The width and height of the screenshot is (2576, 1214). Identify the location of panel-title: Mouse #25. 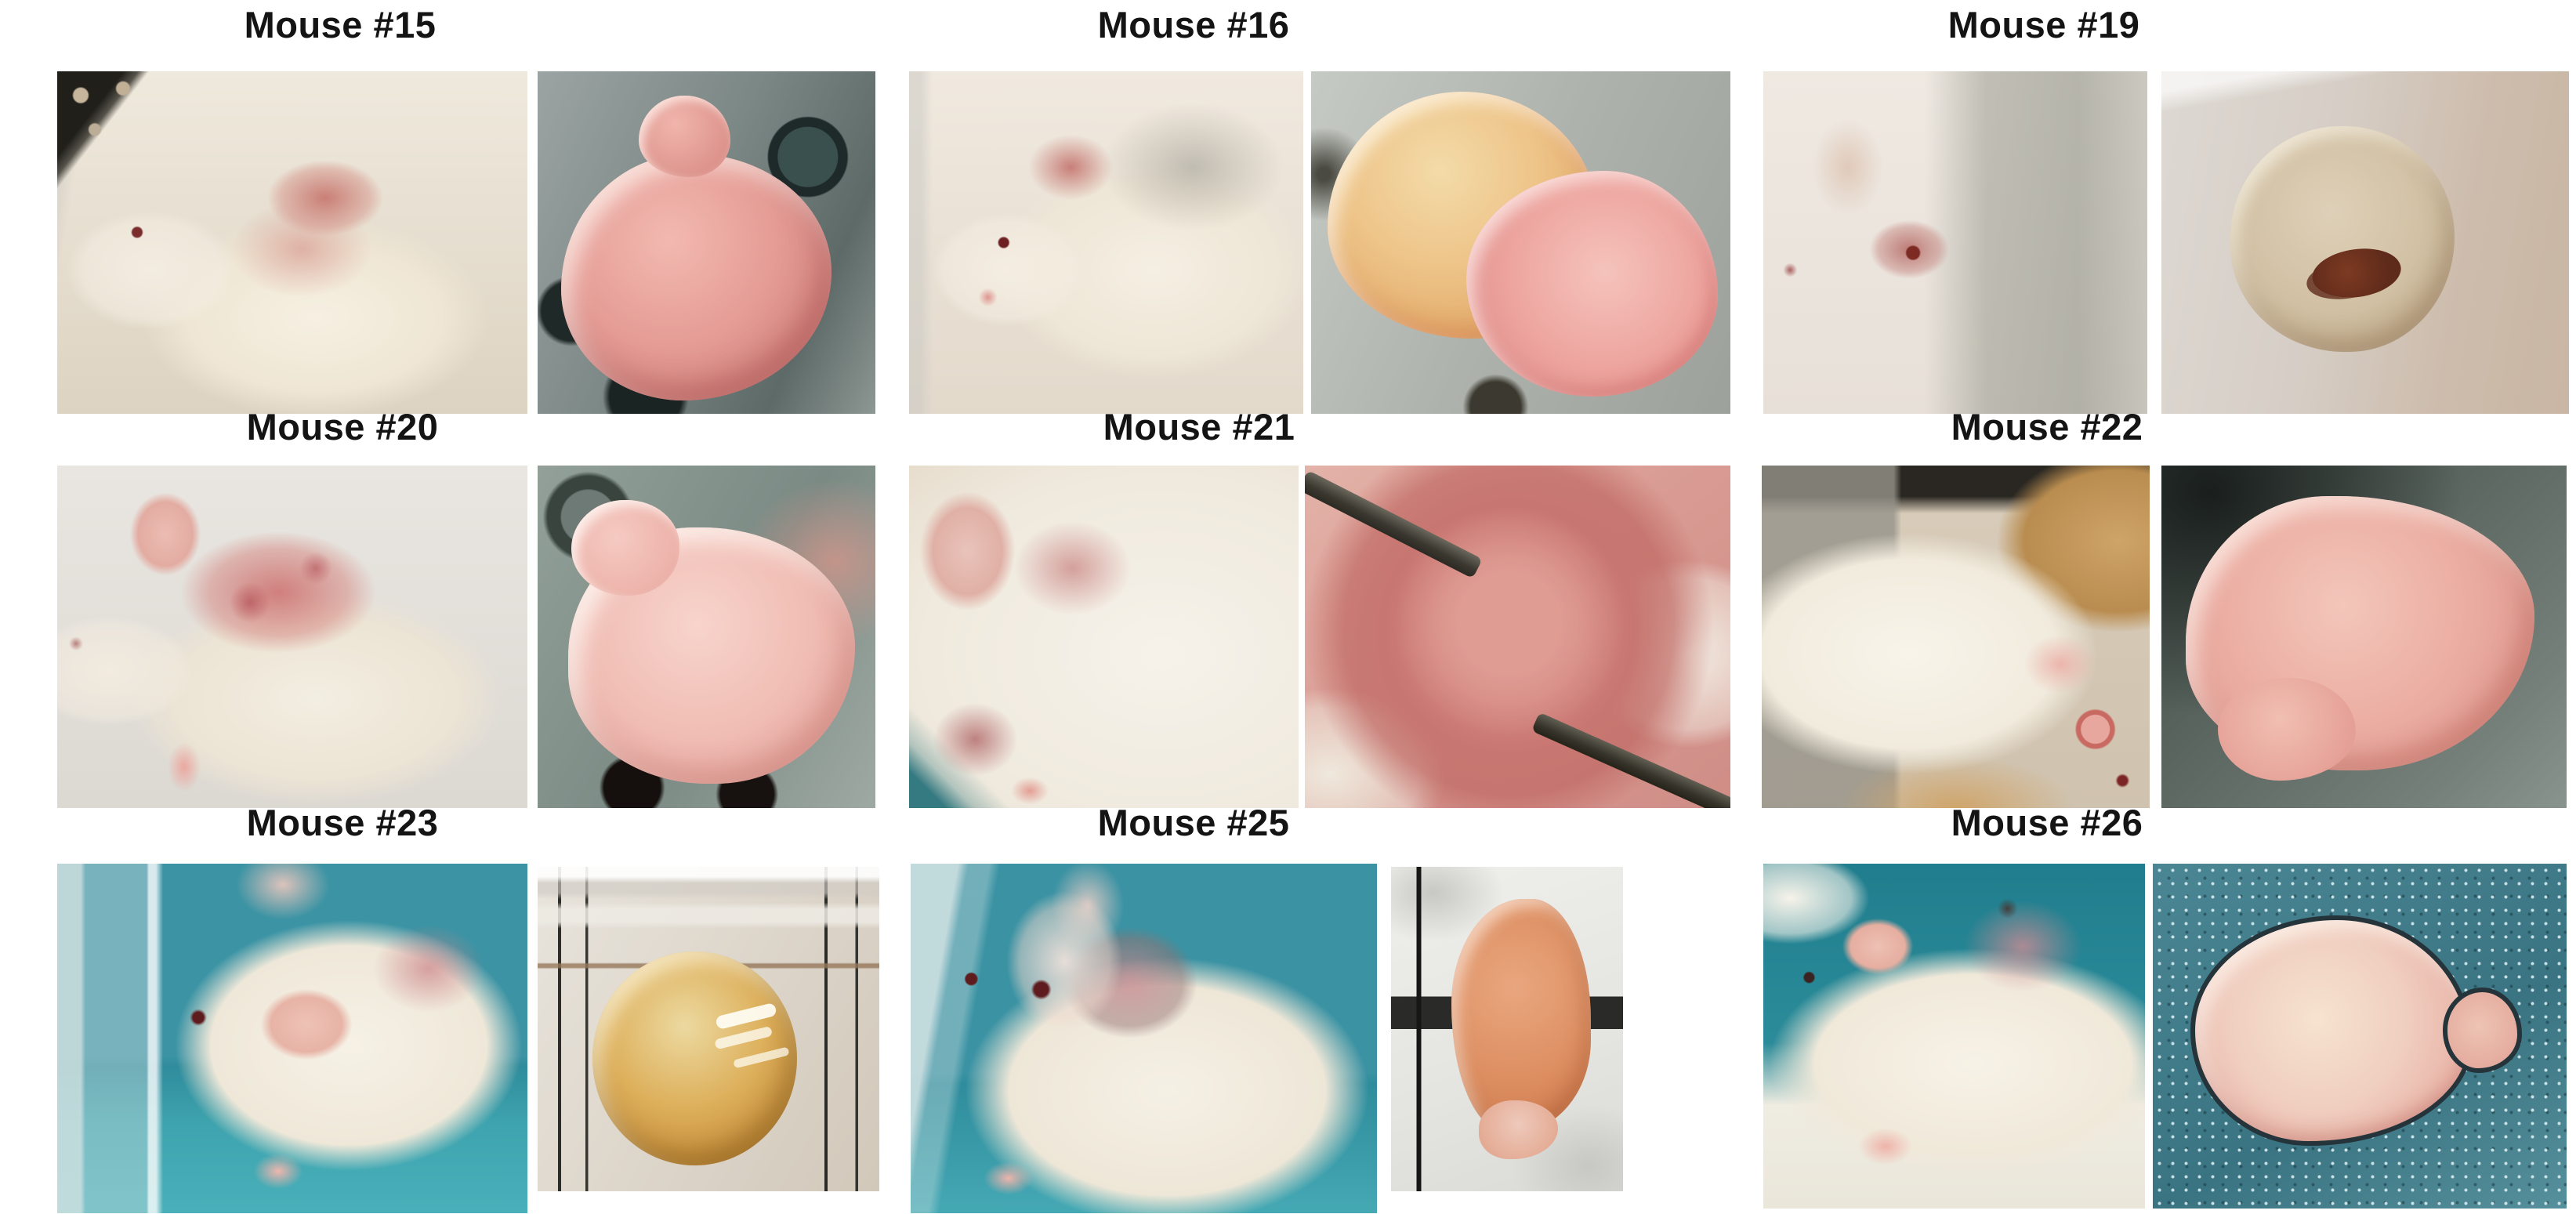
(1193, 823).